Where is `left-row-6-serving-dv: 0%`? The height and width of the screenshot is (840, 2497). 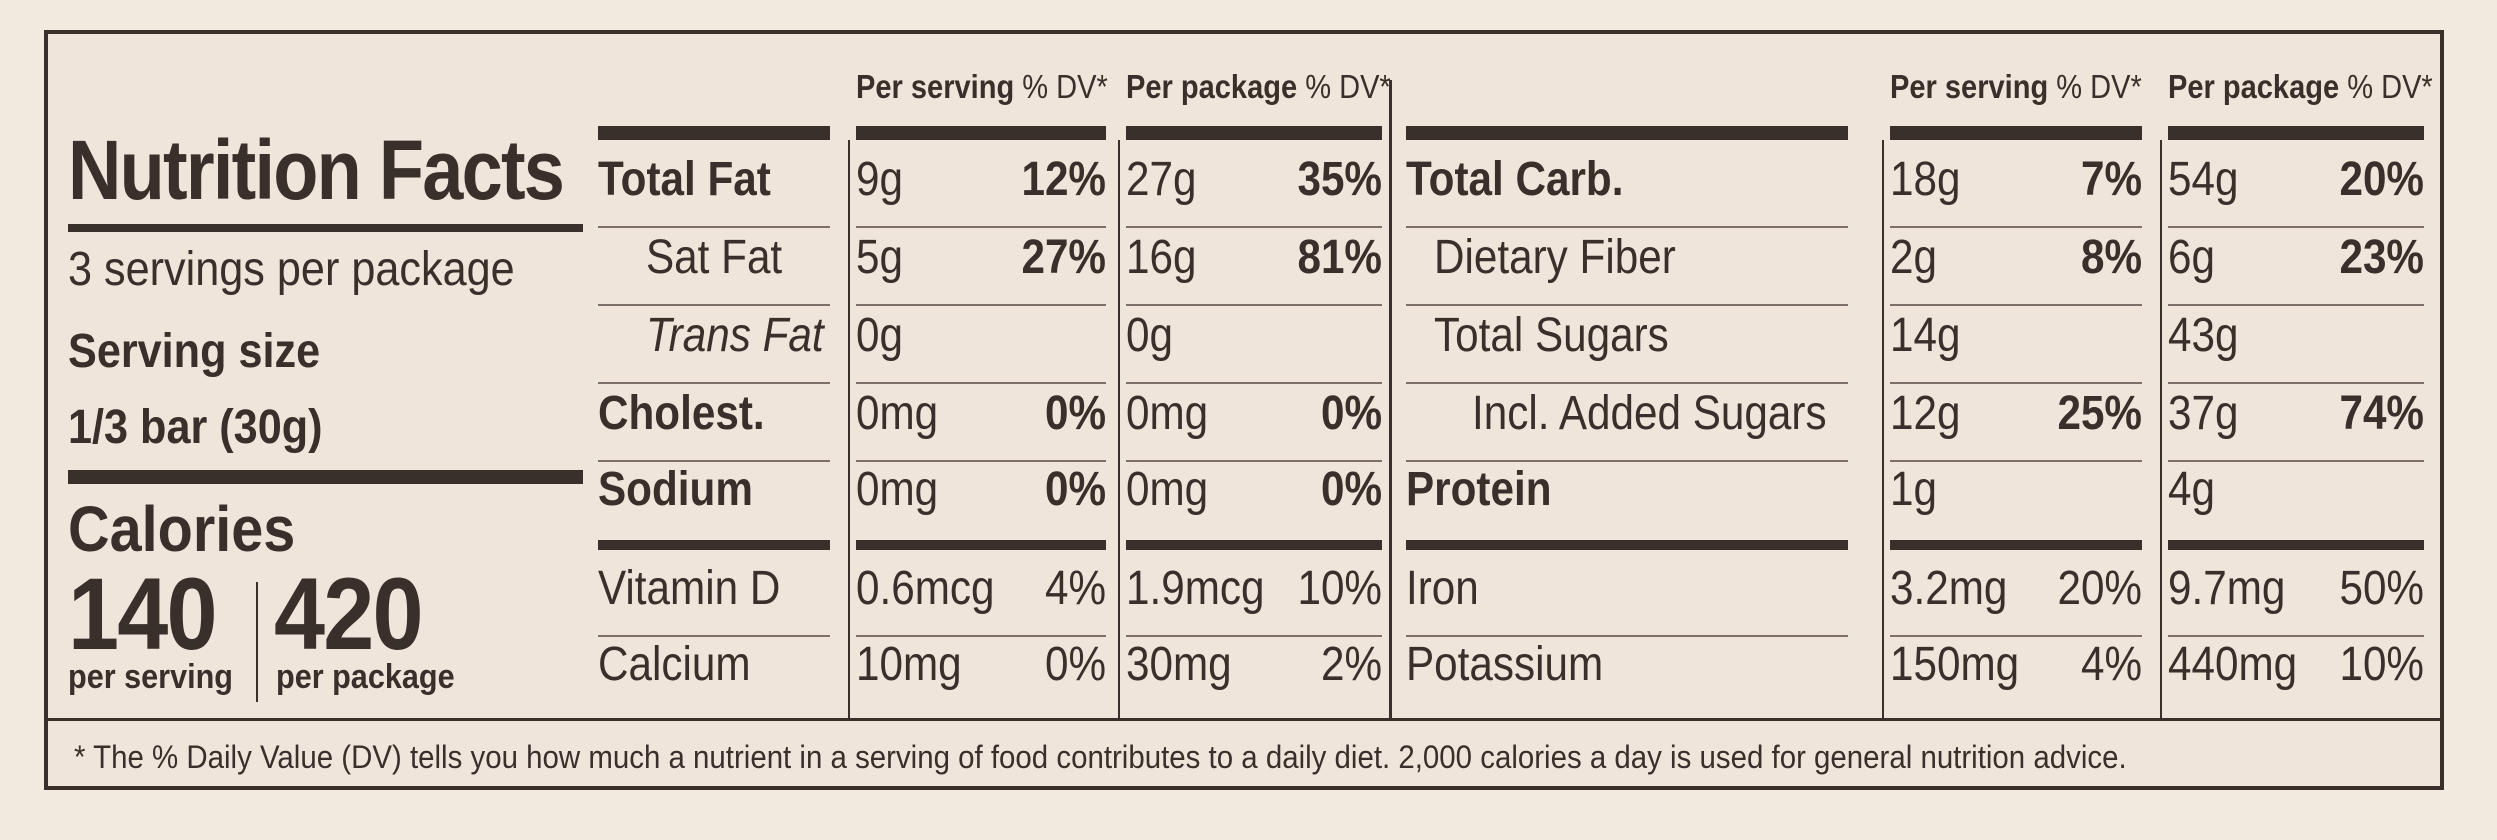 left-row-6-serving-dv: 0% is located at coordinates (1075, 664).